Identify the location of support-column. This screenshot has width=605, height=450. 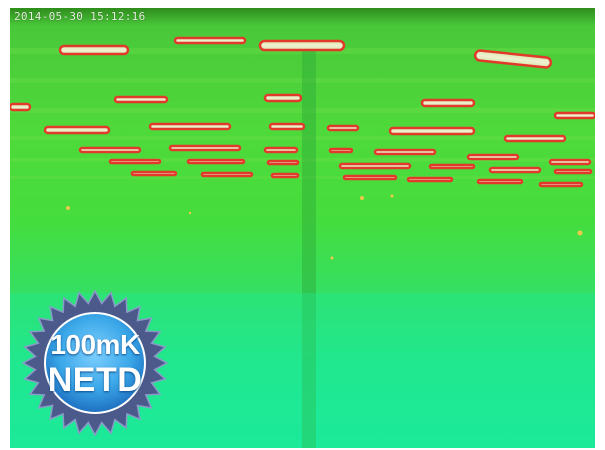
(309, 248).